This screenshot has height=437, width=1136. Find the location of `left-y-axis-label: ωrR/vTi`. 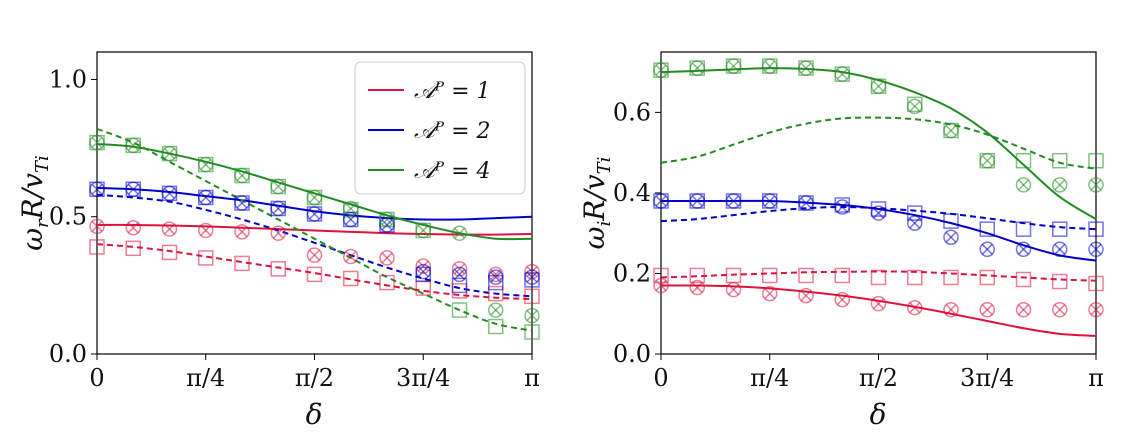

left-y-axis-label: ωrR/vTi is located at coordinates (34, 203).